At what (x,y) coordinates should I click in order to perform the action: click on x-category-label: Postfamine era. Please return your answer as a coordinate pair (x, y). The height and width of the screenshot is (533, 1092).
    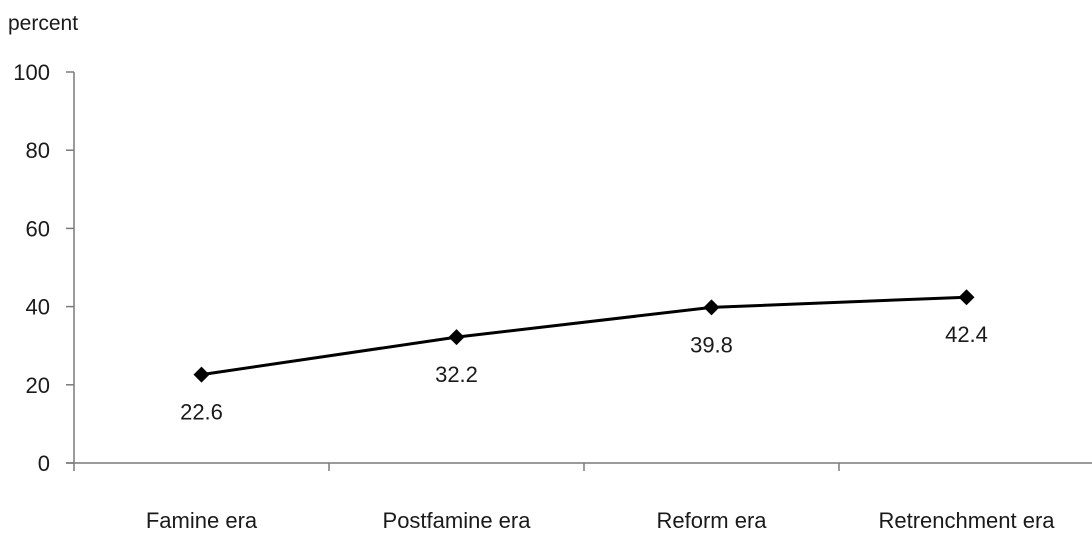
    Looking at the image, I should click on (457, 520).